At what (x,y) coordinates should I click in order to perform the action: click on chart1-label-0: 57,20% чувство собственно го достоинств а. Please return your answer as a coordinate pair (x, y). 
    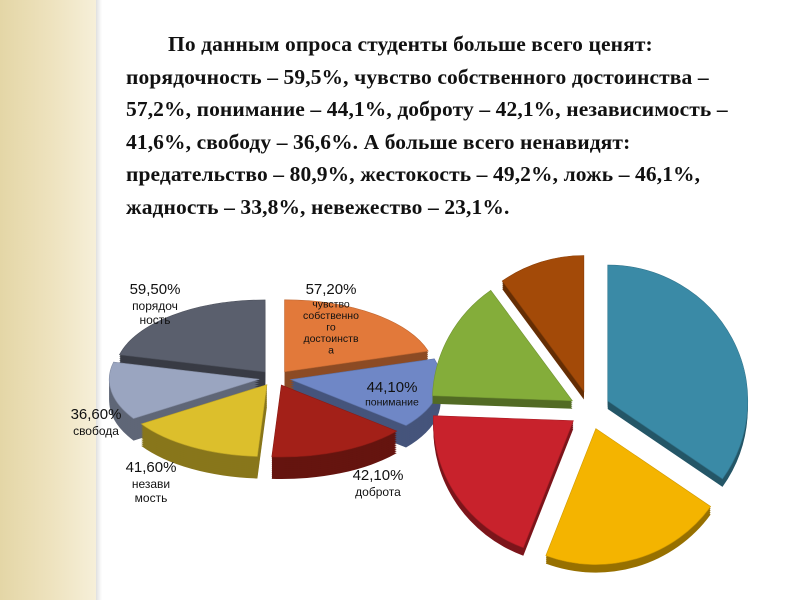
    Looking at the image, I should click on (331, 319).